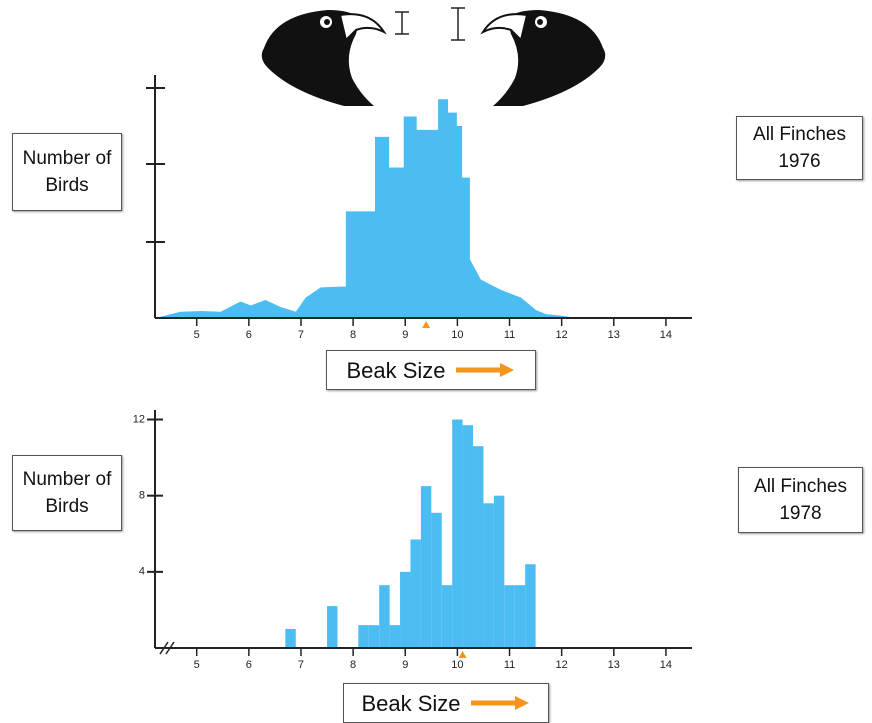 This screenshot has width=872, height=723. I want to click on area, so click(365, 208).